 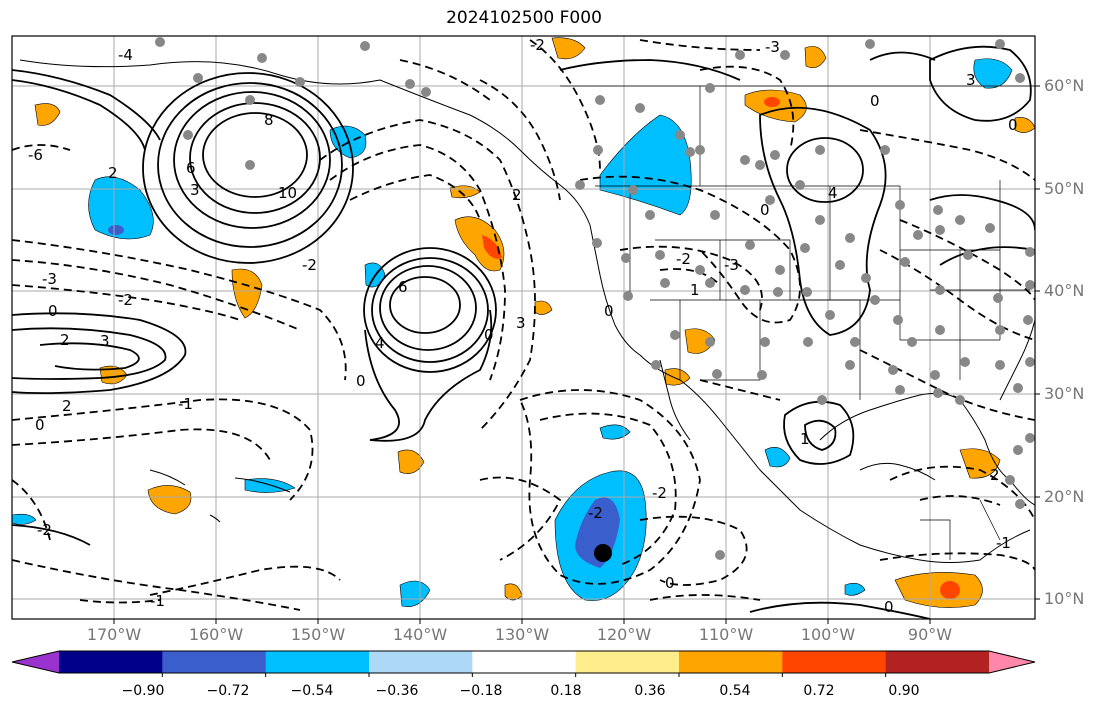 I want to click on colorbar-tick-label: 0.72, so click(x=819, y=691).